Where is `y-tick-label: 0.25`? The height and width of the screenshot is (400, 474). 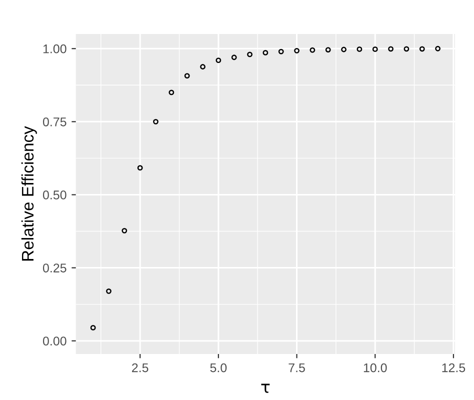 y-tick-label: 0.25 is located at coordinates (54, 268).